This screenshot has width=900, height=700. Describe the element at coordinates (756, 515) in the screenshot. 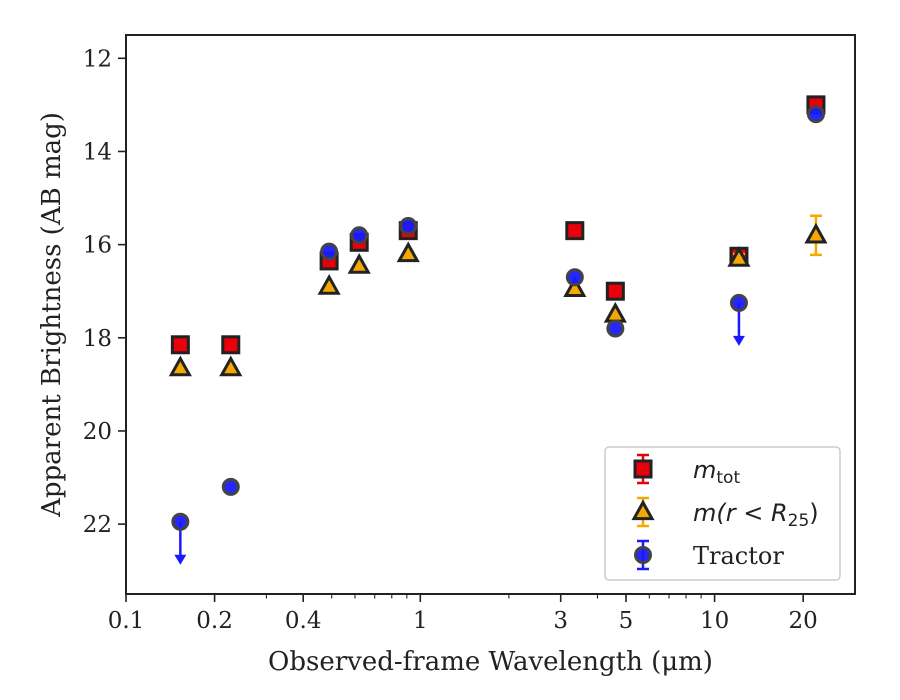

I see `legend-label: m(r < R25)` at that location.